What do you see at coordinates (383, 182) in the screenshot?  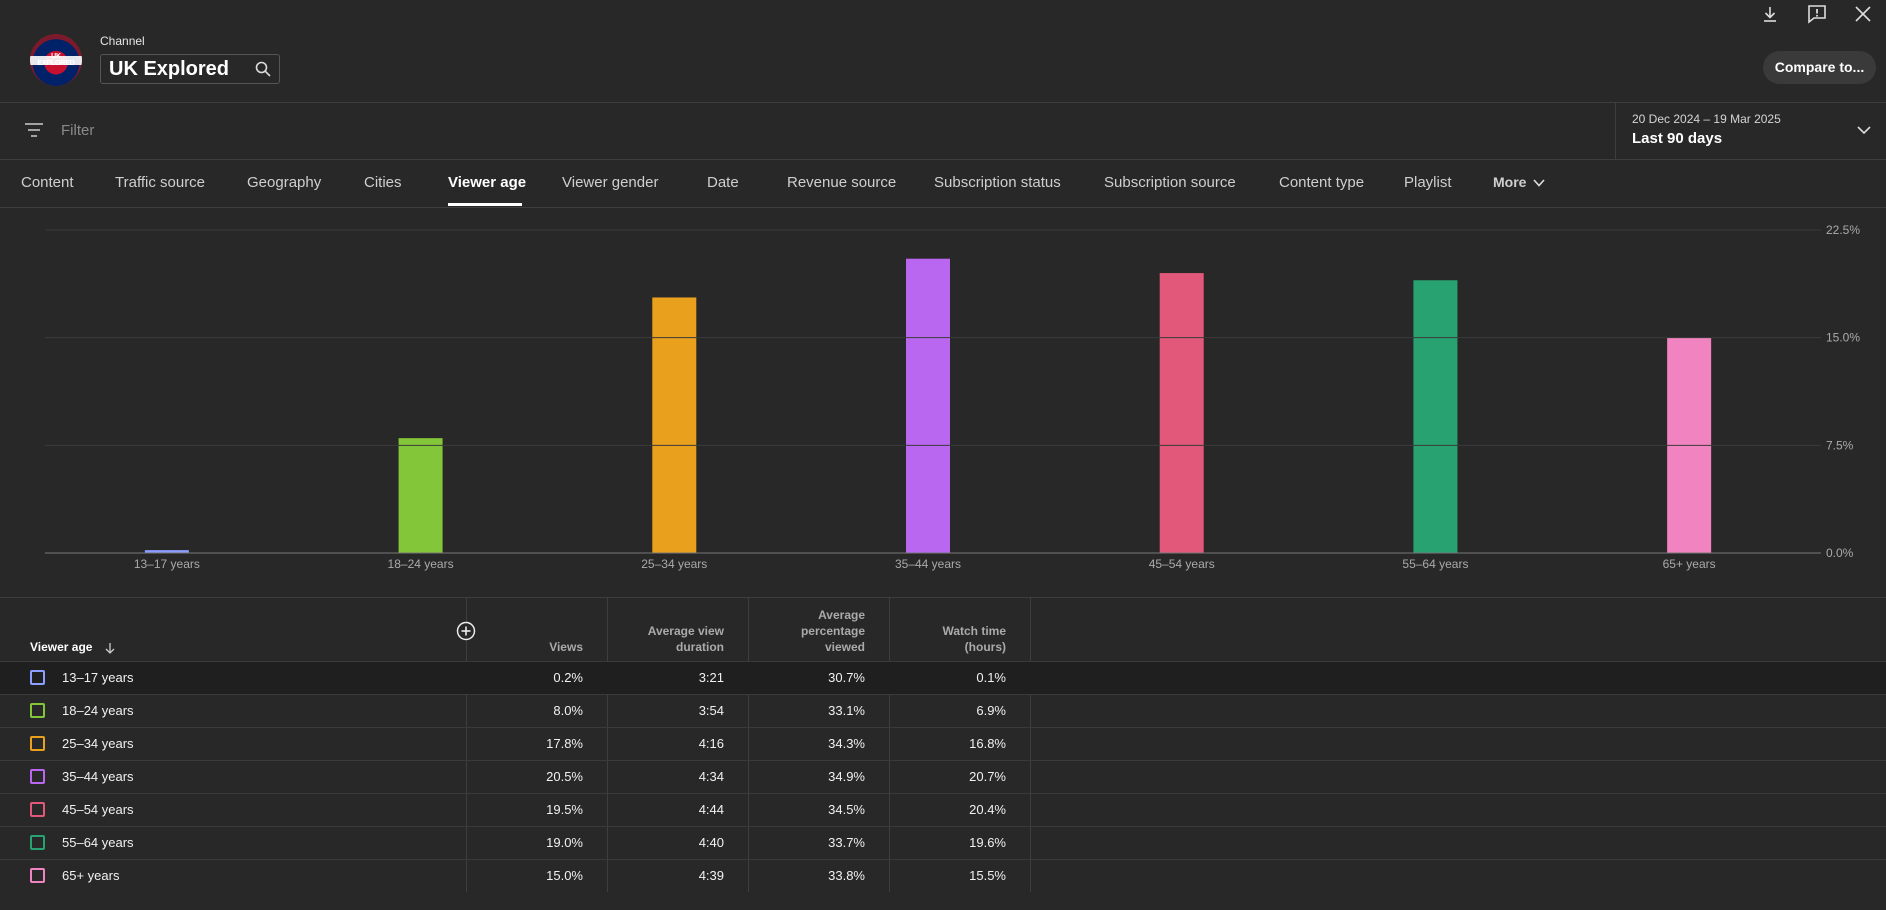 I see `tab-cities: Cities` at bounding box center [383, 182].